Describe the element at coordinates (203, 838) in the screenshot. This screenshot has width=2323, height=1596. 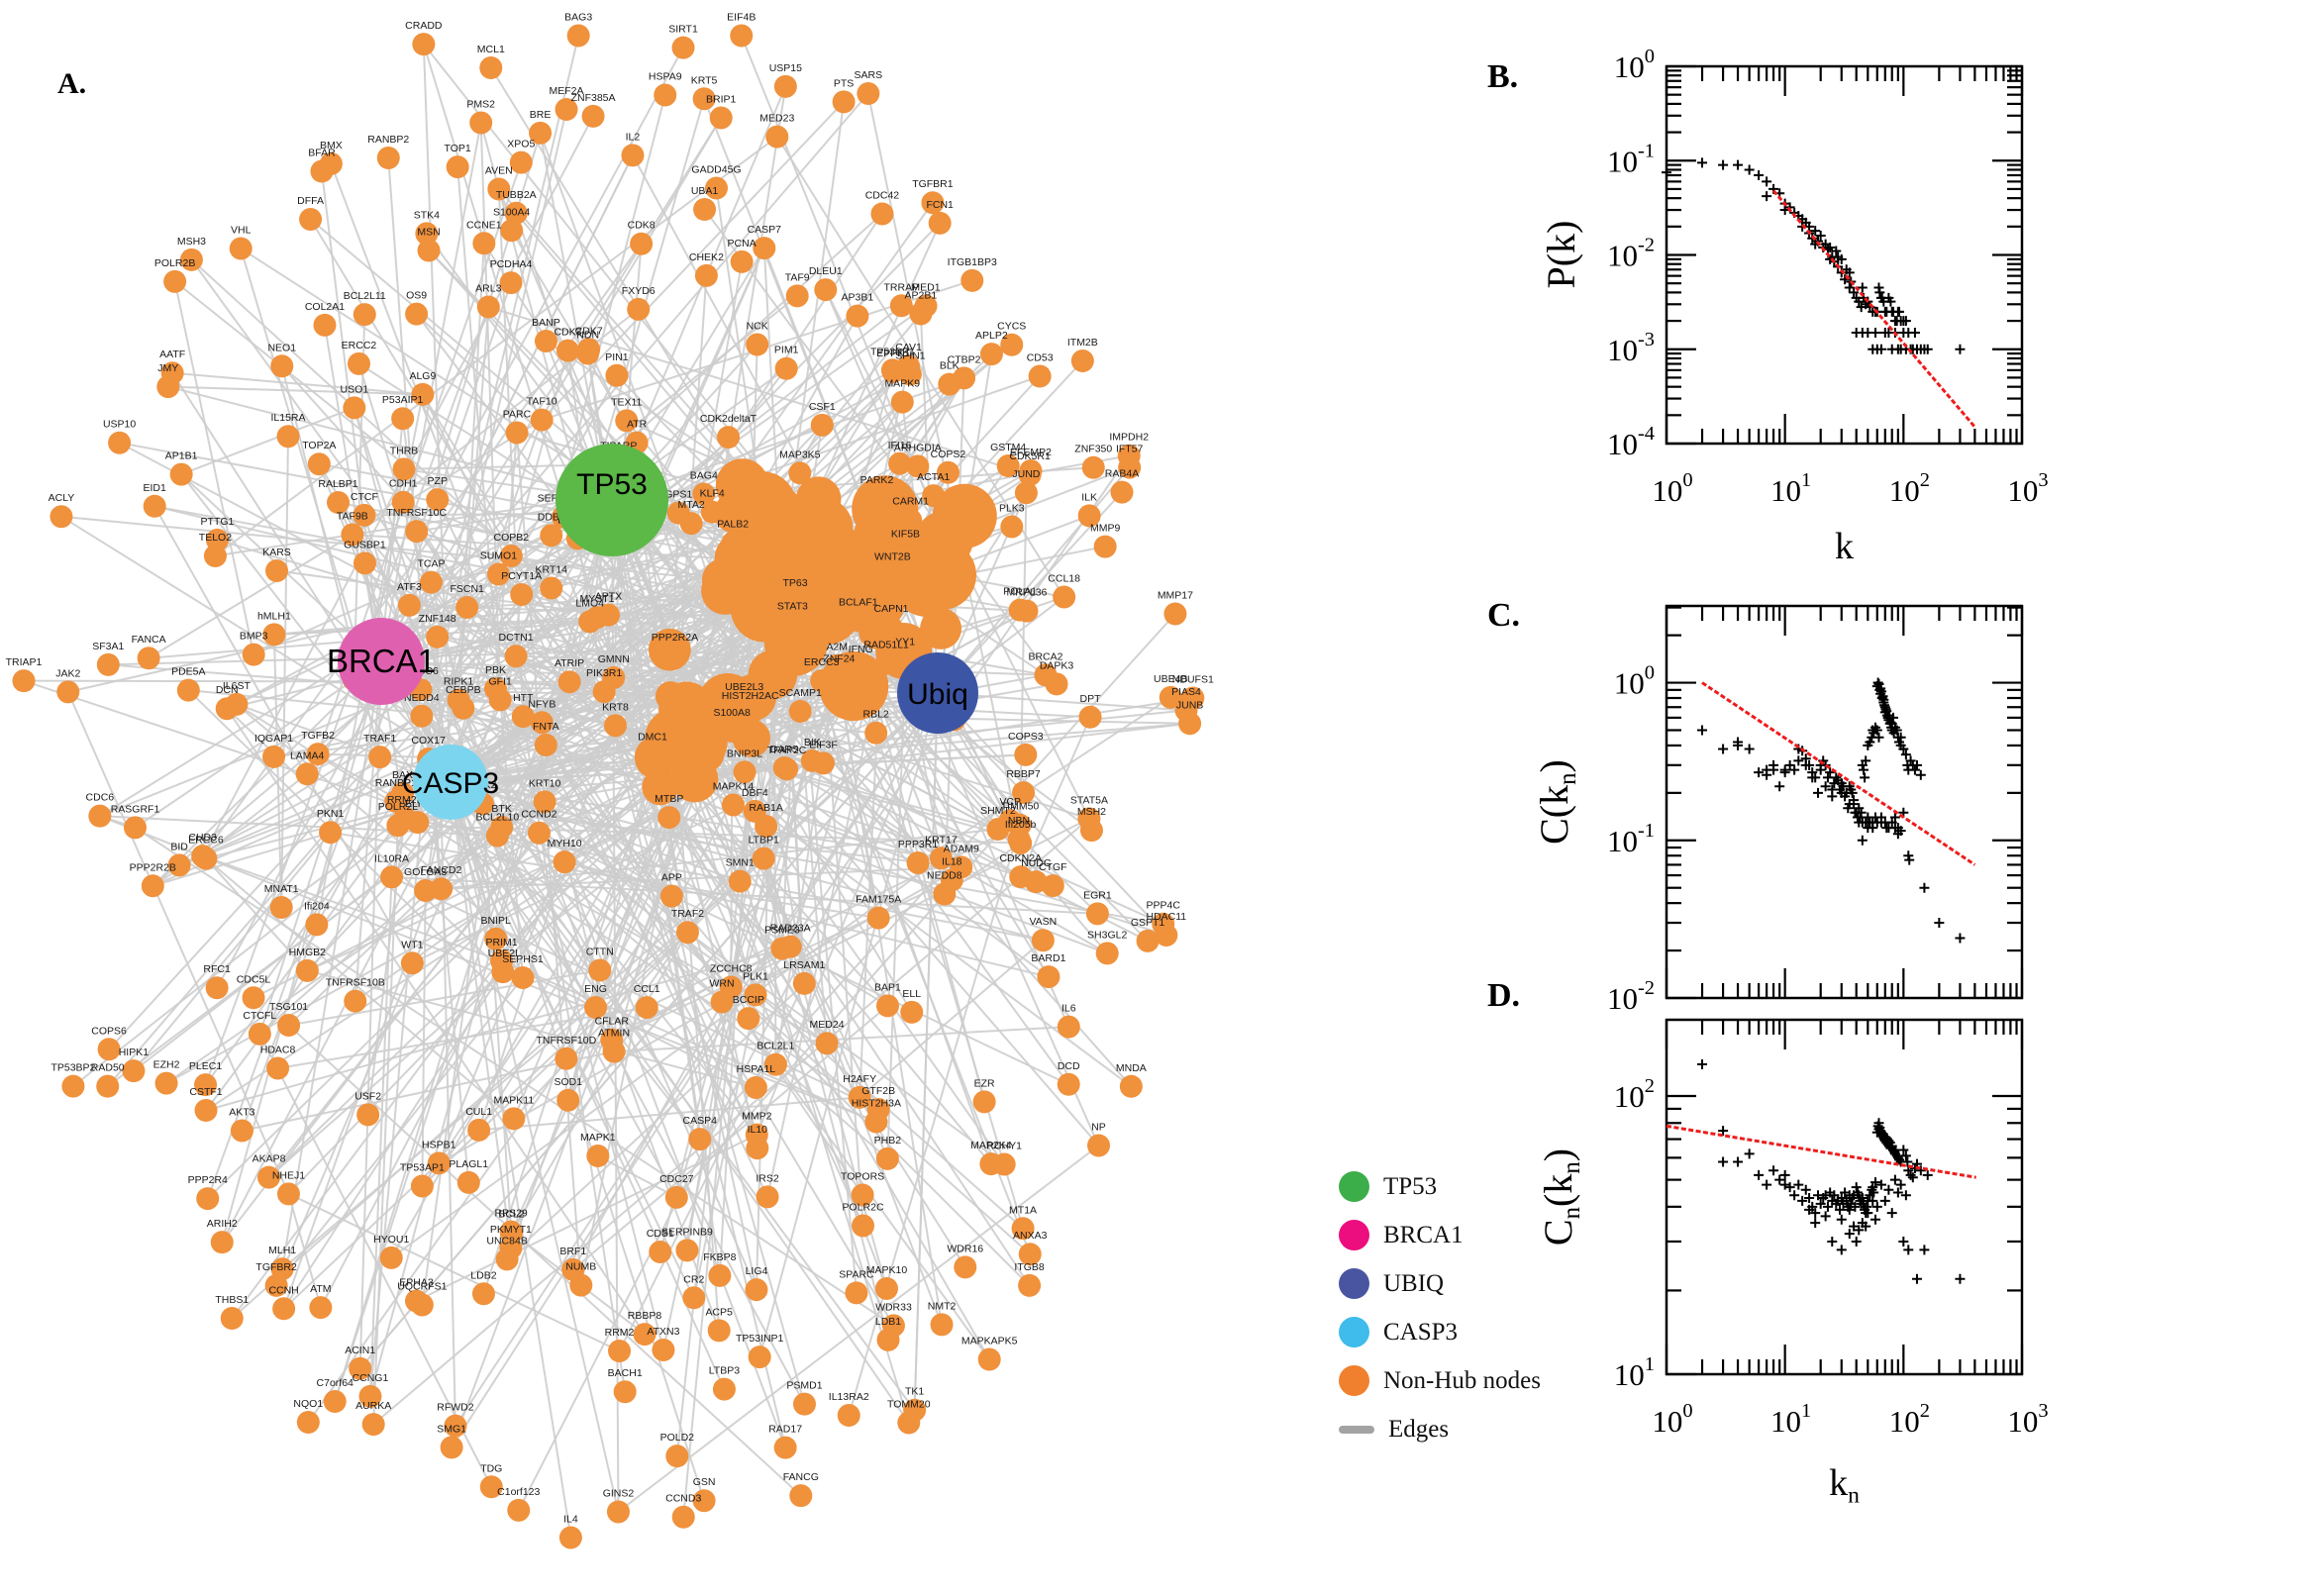
I see `gene-label: CHD3` at that location.